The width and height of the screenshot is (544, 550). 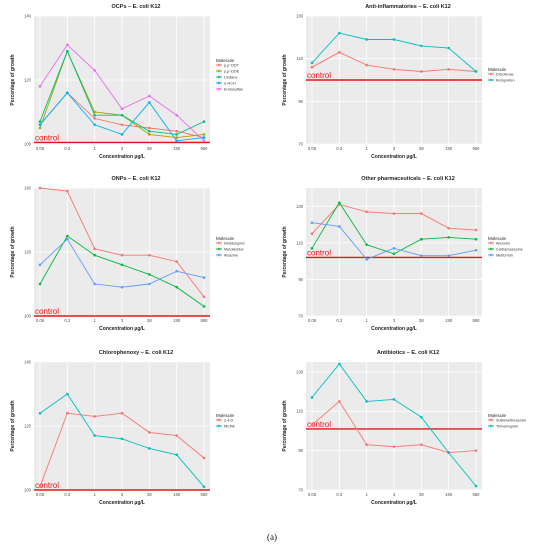 I want to click on y-tick-label: 130, so click(x=300, y=206).